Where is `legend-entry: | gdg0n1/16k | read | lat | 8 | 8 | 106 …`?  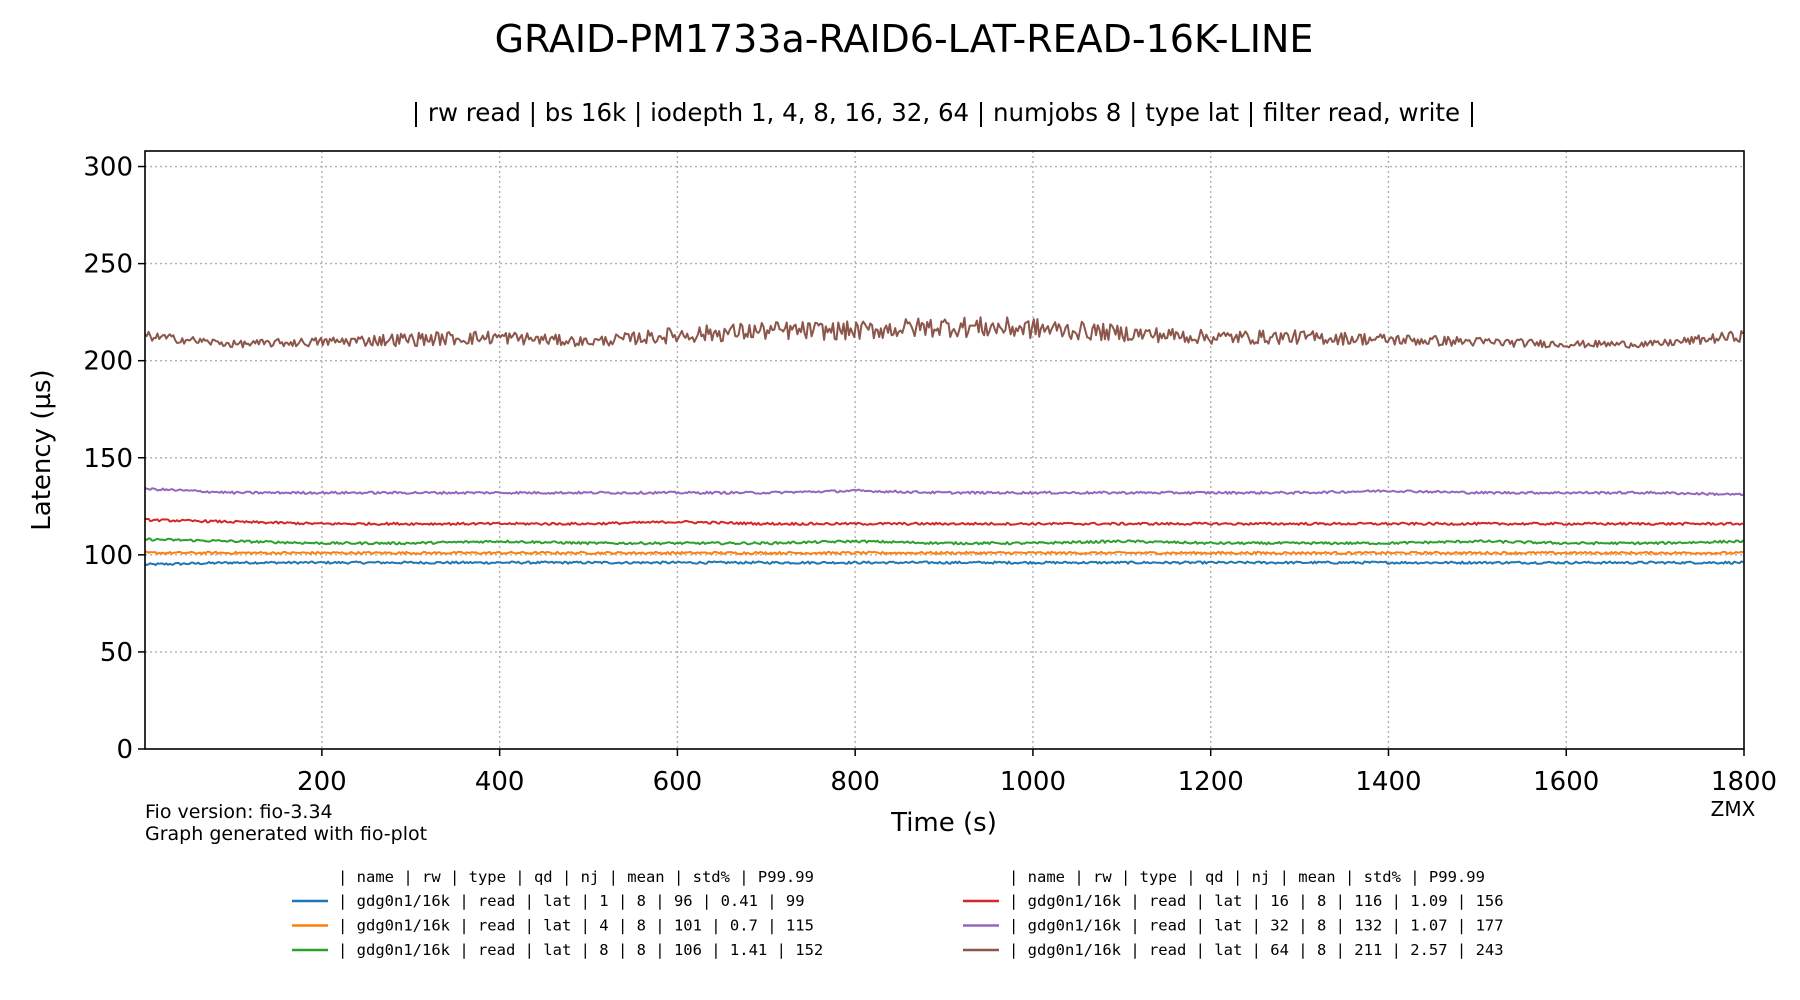
legend-entry: | gdg0n1/16k | read | lat | 8 | 8 | 106 … is located at coordinates (580, 950).